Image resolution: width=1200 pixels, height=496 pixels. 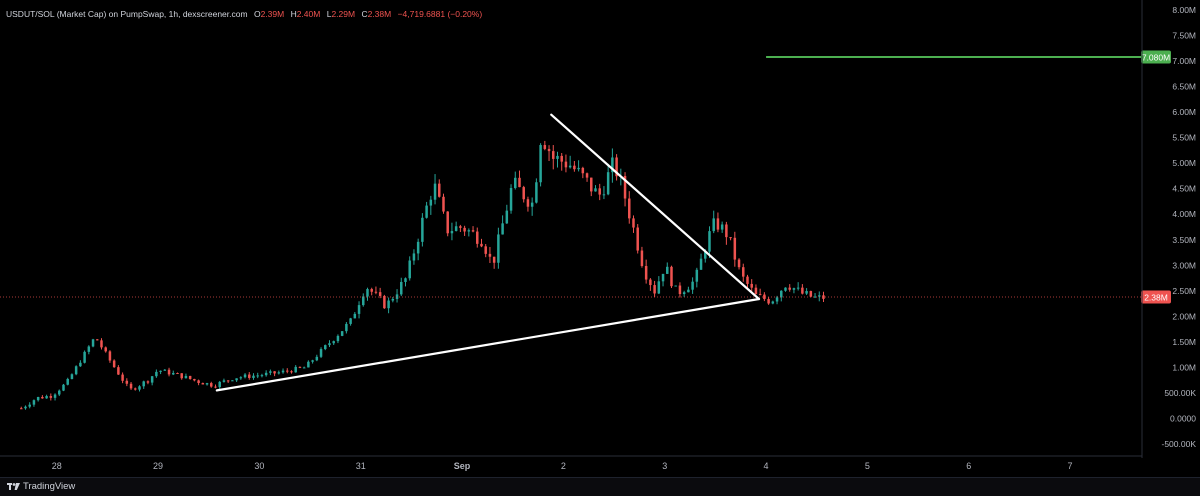 What do you see at coordinates (1179, 444) in the screenshot?
I see `y-tick-label: -500.00K` at bounding box center [1179, 444].